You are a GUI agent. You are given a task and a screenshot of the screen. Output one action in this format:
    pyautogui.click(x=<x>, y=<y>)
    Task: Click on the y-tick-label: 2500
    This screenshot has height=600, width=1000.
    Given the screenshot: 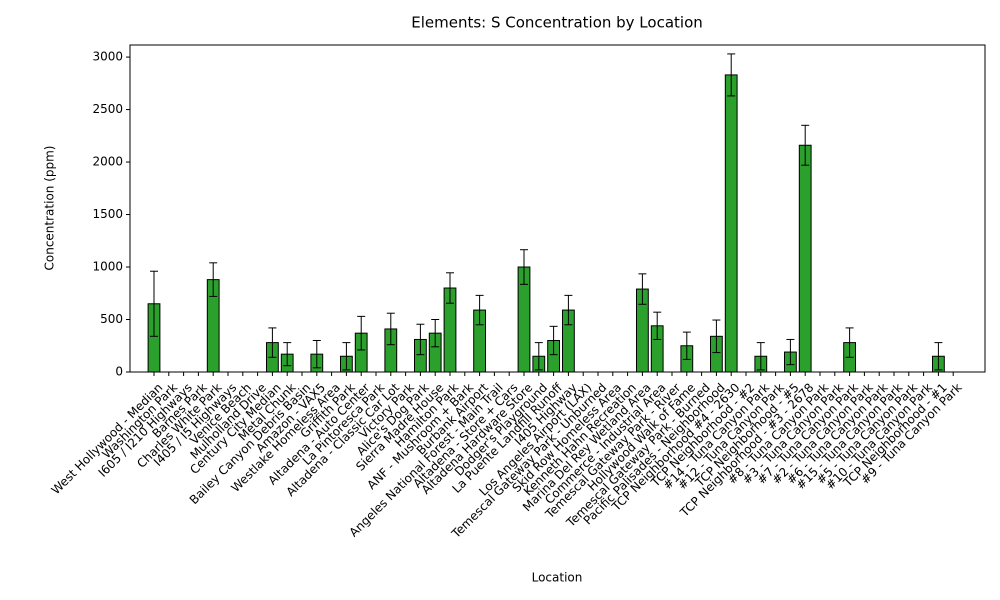 What is the action you would take?
    pyautogui.click(x=107, y=109)
    